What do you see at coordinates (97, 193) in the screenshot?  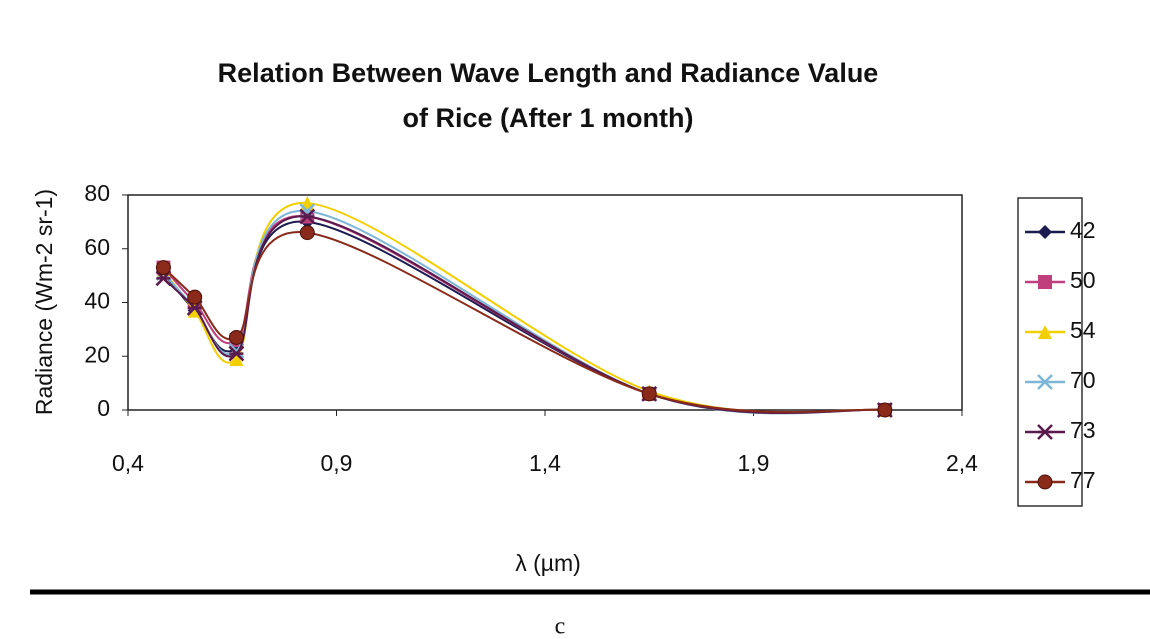 I see `y-tick-label: 80` at bounding box center [97, 193].